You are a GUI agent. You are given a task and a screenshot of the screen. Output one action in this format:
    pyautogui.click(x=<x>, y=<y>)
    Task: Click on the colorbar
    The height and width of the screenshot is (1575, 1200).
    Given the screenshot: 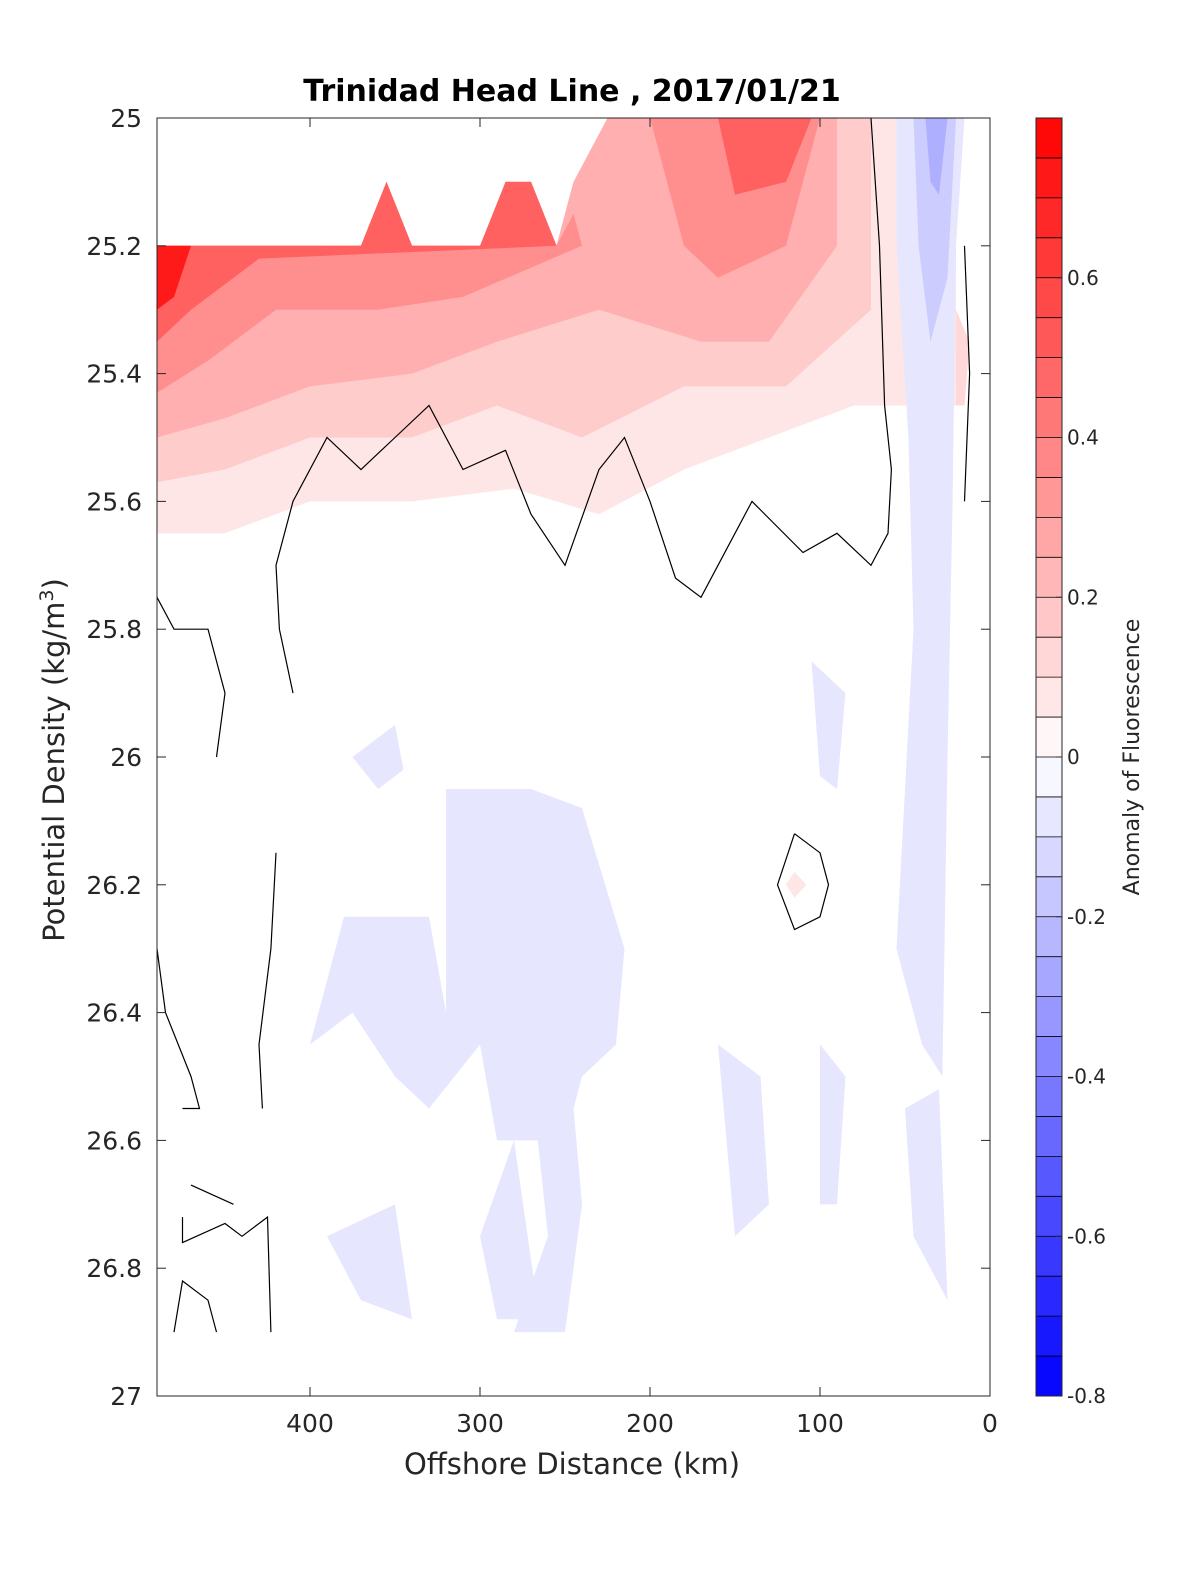 What is the action you would take?
    pyautogui.click(x=1049, y=757)
    